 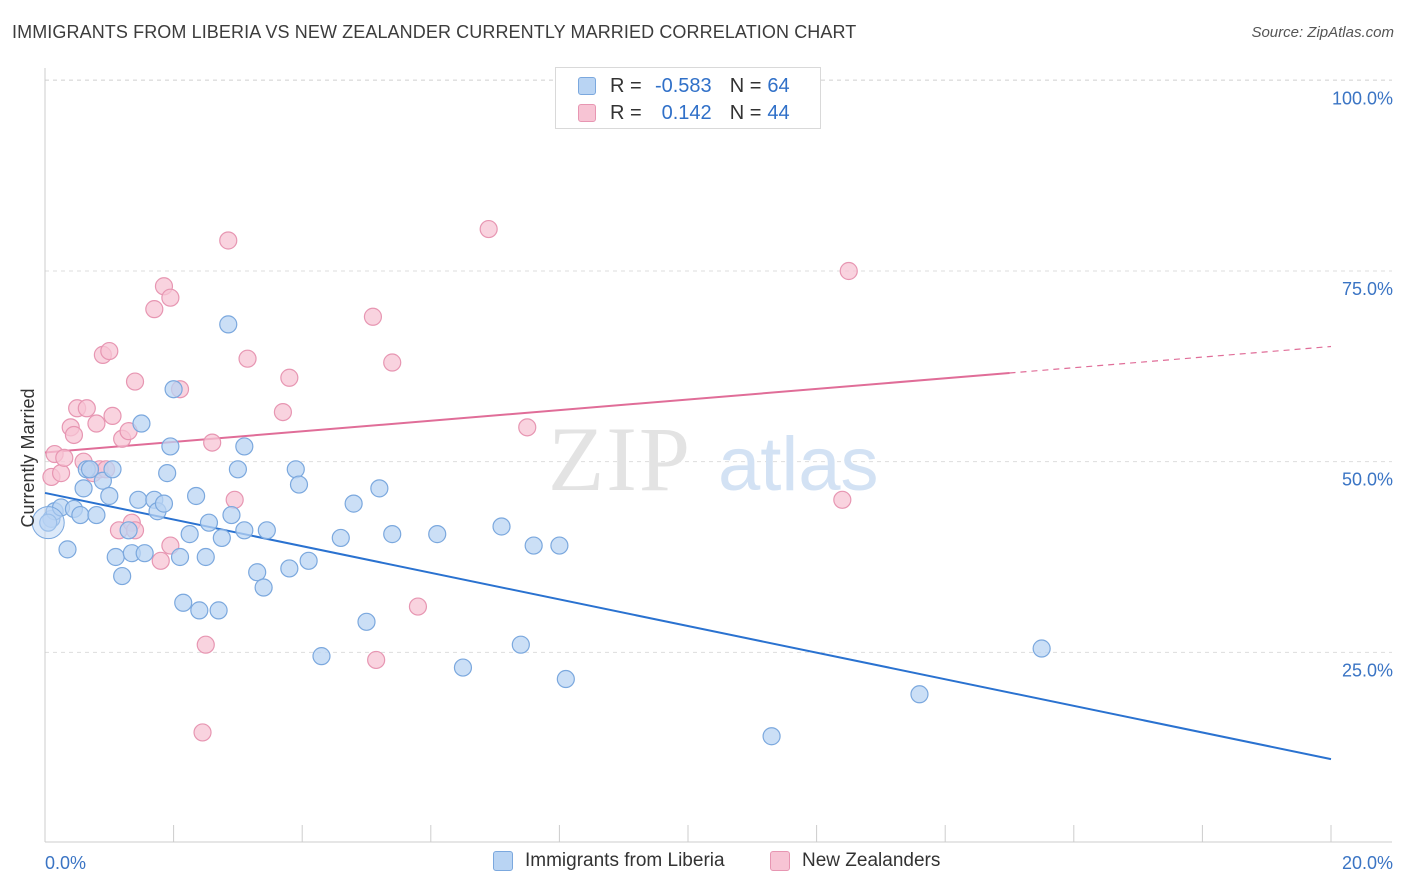 I want to click on legend-row-newzealanders: R = 0.142 N = 44, so click(x=684, y=113).